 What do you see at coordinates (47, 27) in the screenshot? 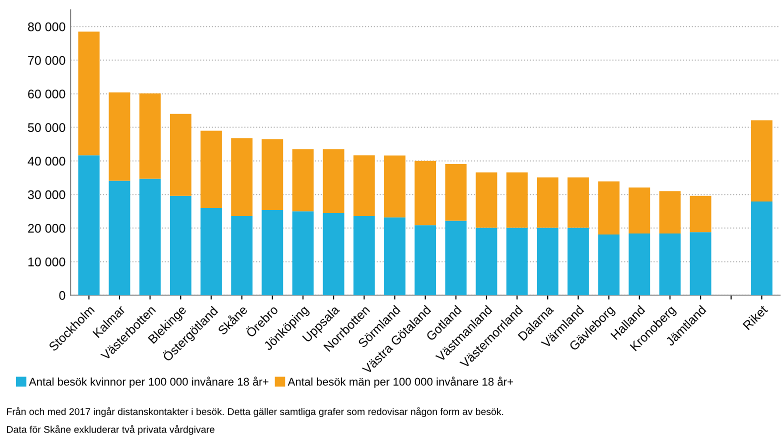
I see `y-tick-label: 80 000` at bounding box center [47, 27].